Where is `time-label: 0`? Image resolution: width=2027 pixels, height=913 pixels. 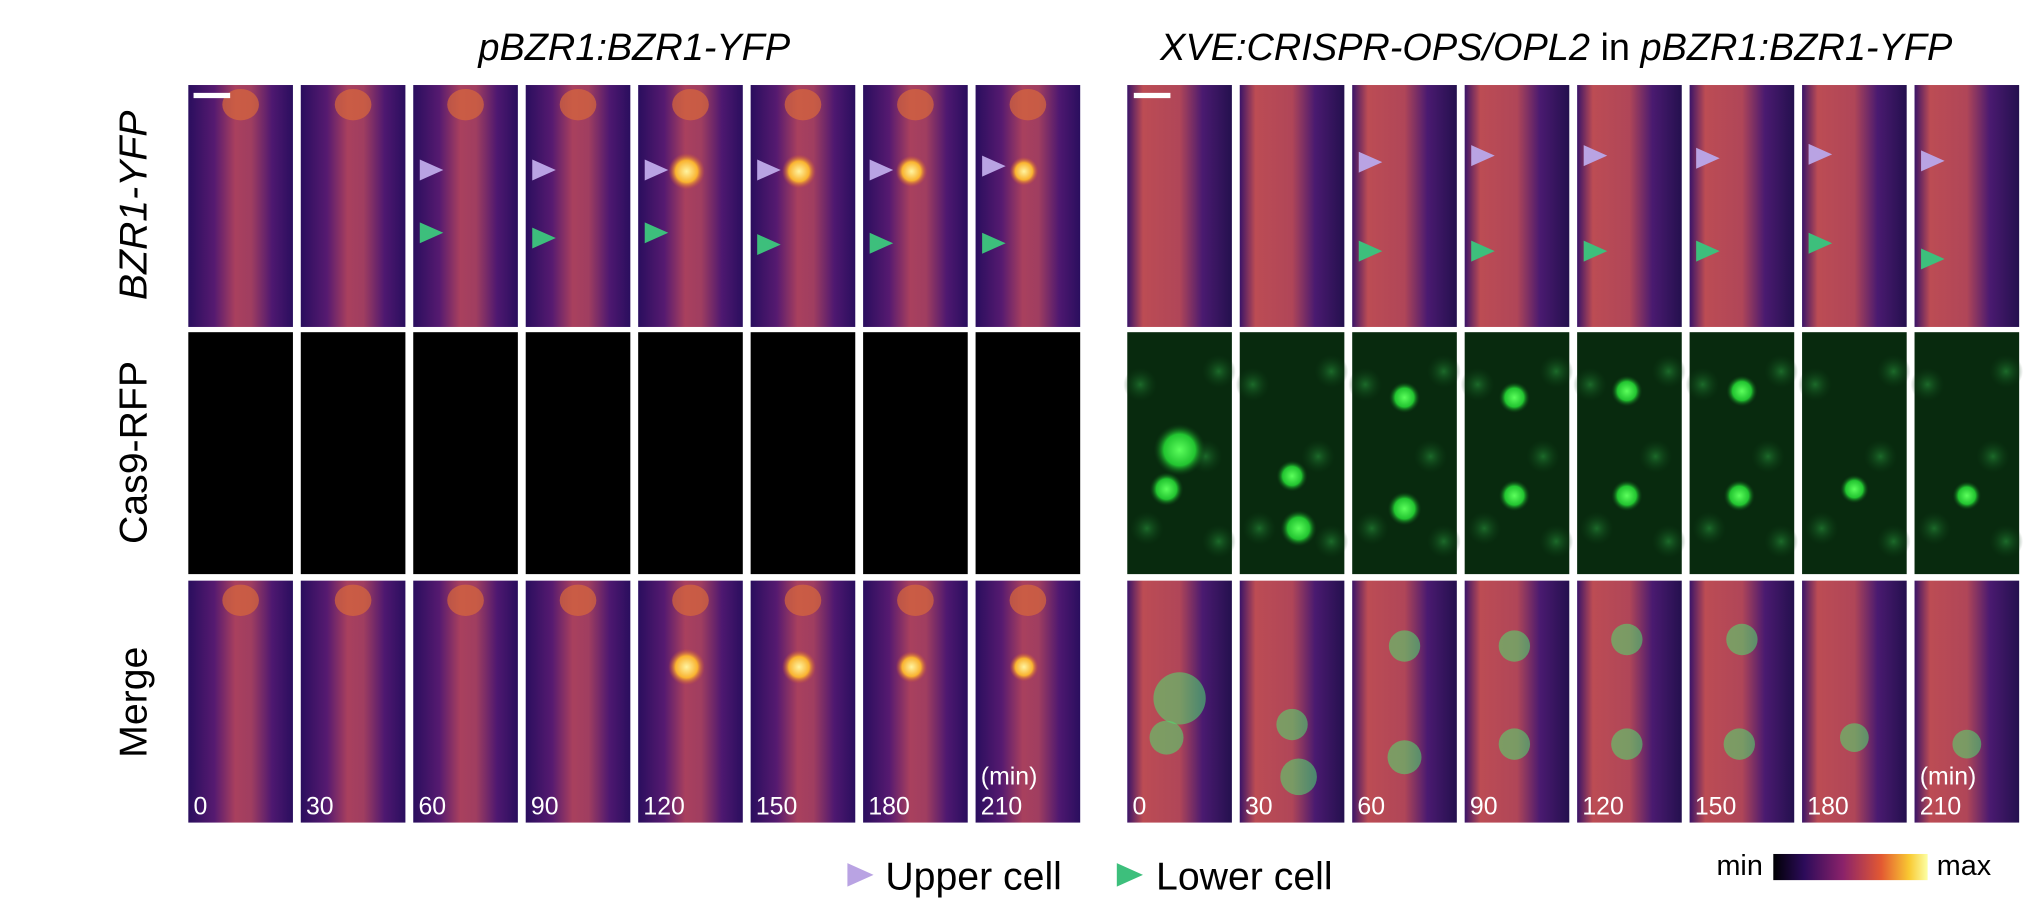
time-label: 0 is located at coordinates (1140, 807).